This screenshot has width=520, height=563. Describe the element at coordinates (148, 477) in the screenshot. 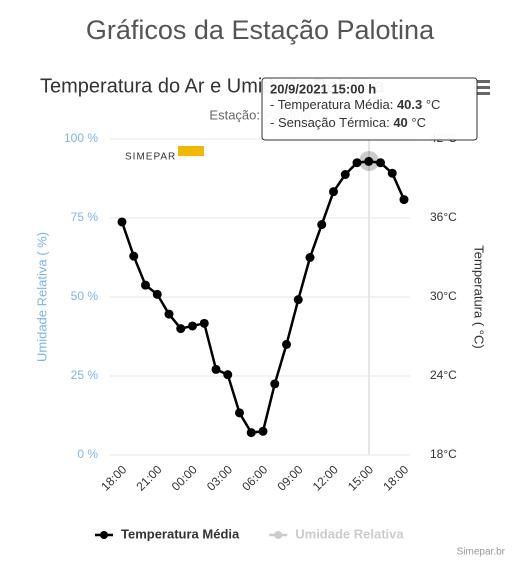

I see `x-tick-label: 21:00` at that location.